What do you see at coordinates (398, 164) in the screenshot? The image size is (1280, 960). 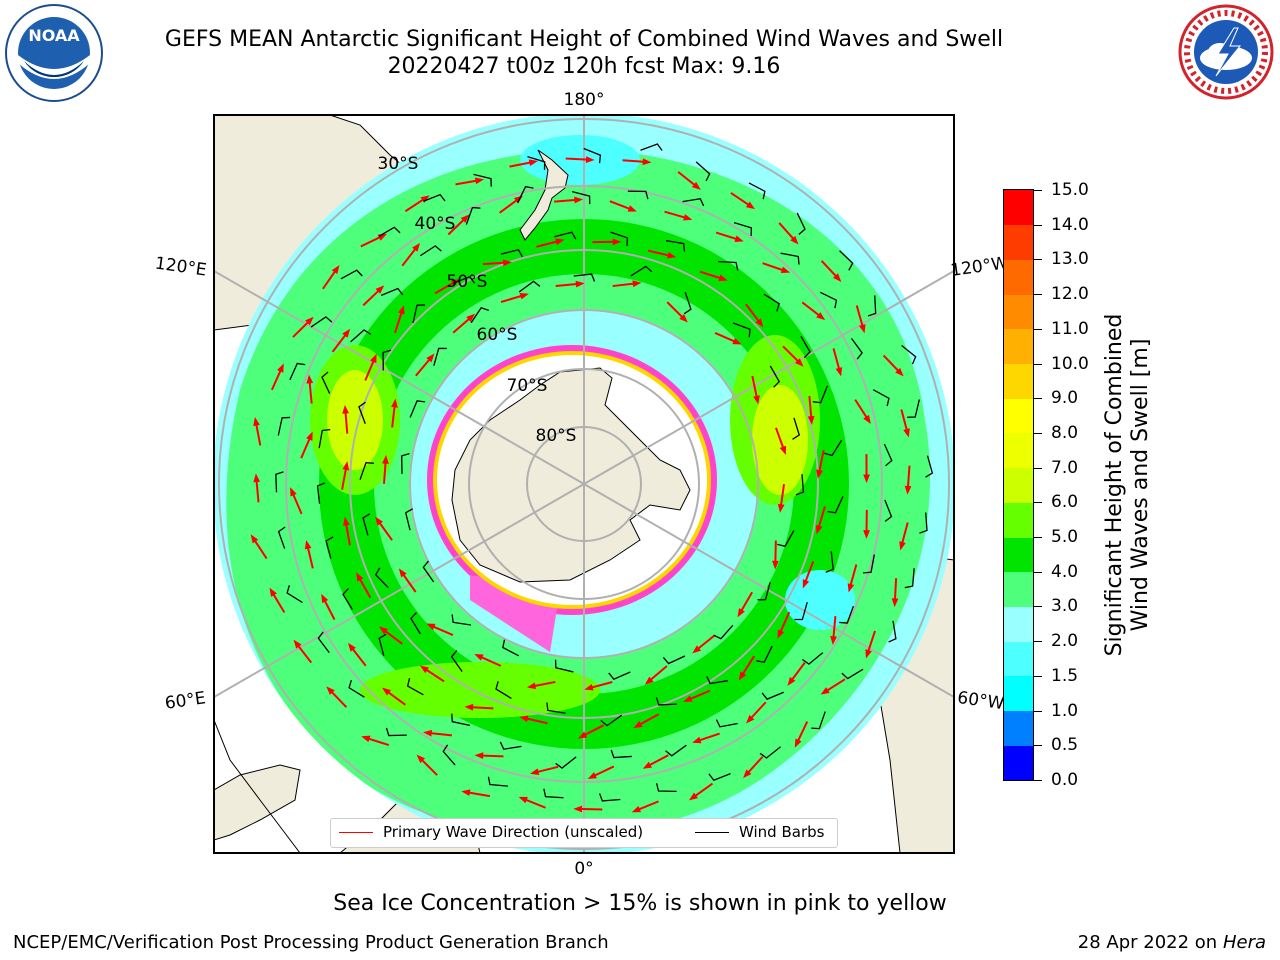 I see `lat-label-30s: 30°S` at bounding box center [398, 164].